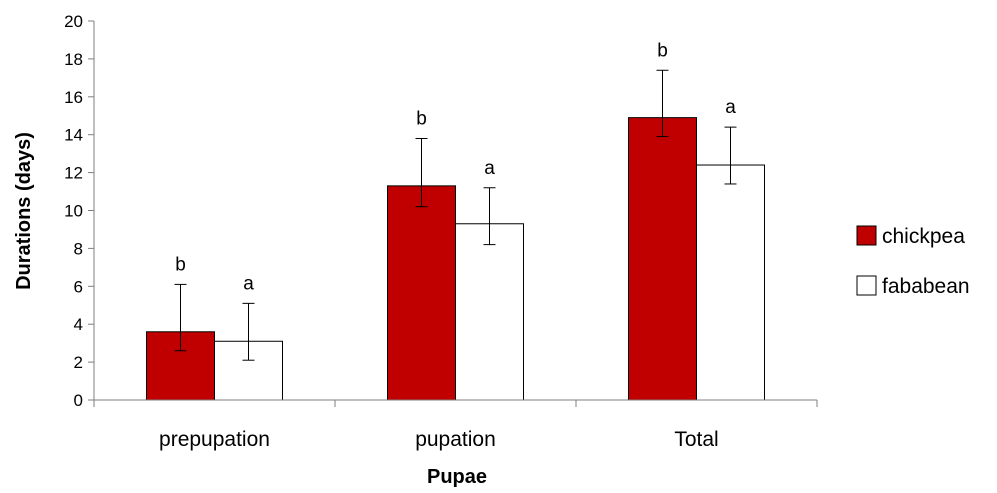  Describe the element at coordinates (923, 236) in the screenshot. I see `legend-label-chickpea: chickpea` at that location.